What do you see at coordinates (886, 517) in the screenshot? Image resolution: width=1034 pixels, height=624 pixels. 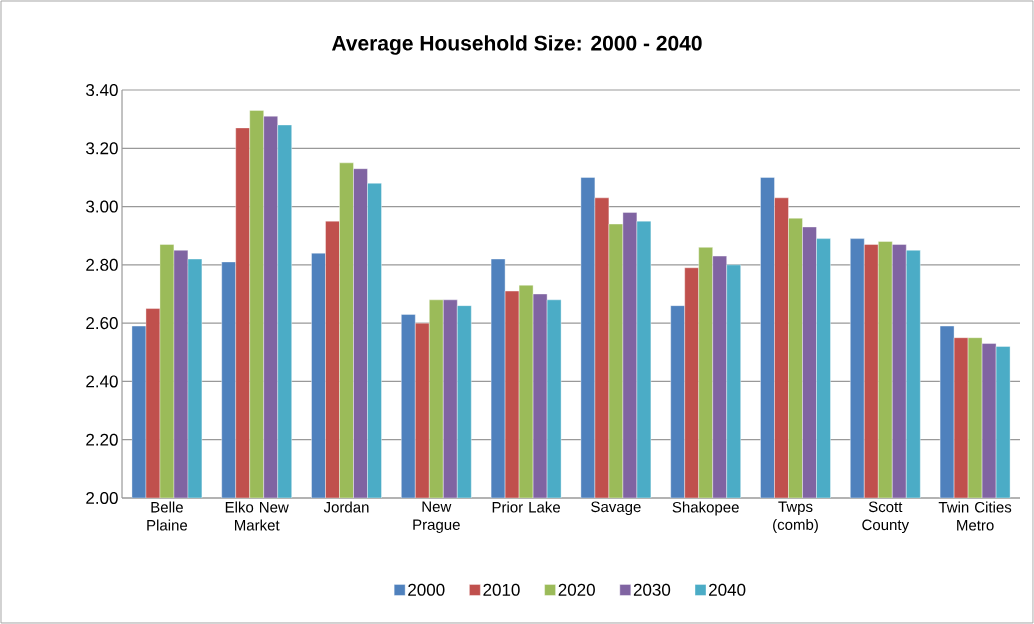 I see `x-tick-label: Scott County` at bounding box center [886, 517].